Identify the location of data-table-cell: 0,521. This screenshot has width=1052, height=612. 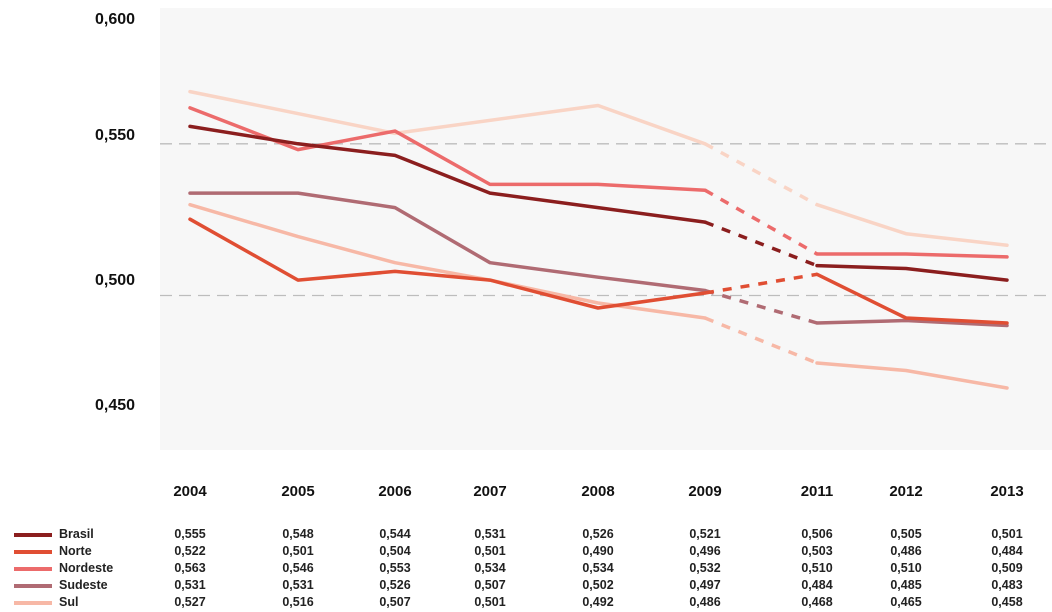
(705, 534).